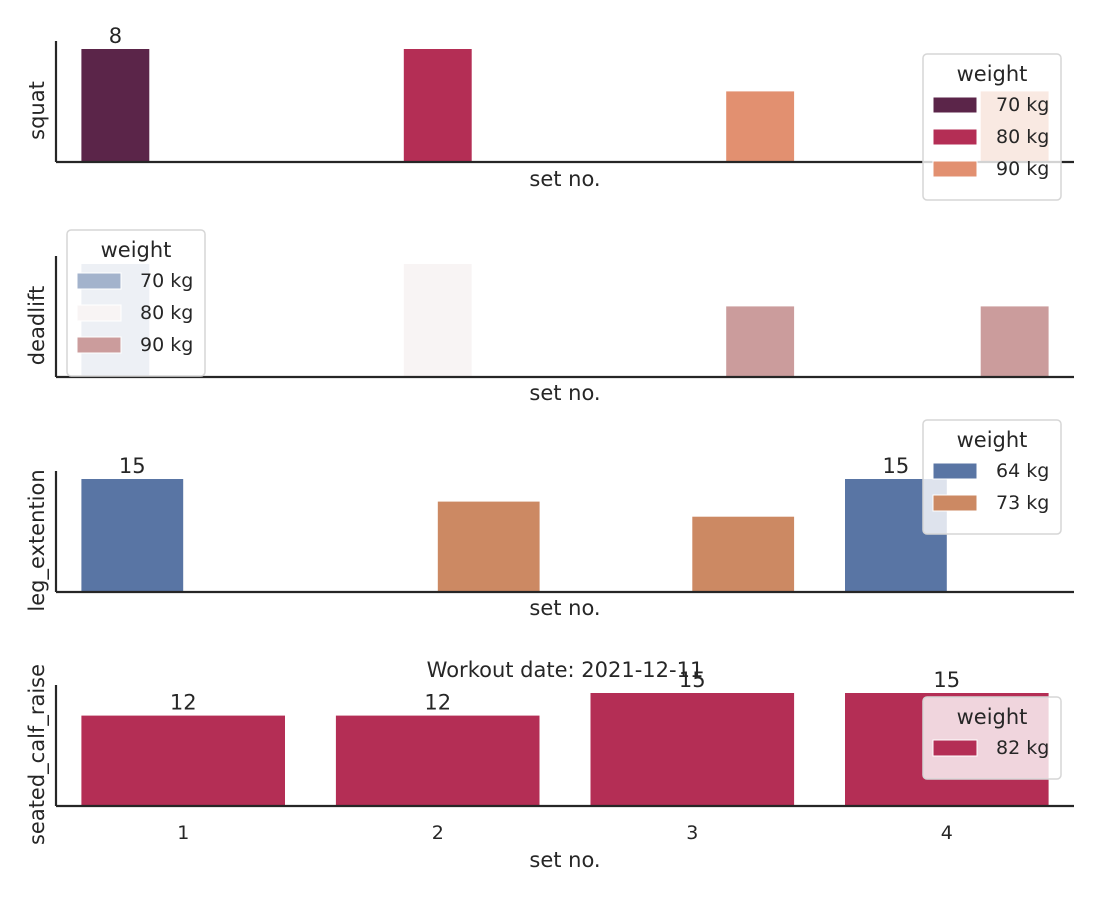 This screenshot has height=904, width=1100. Describe the element at coordinates (947, 833) in the screenshot. I see `x-tick-label: 4` at that location.